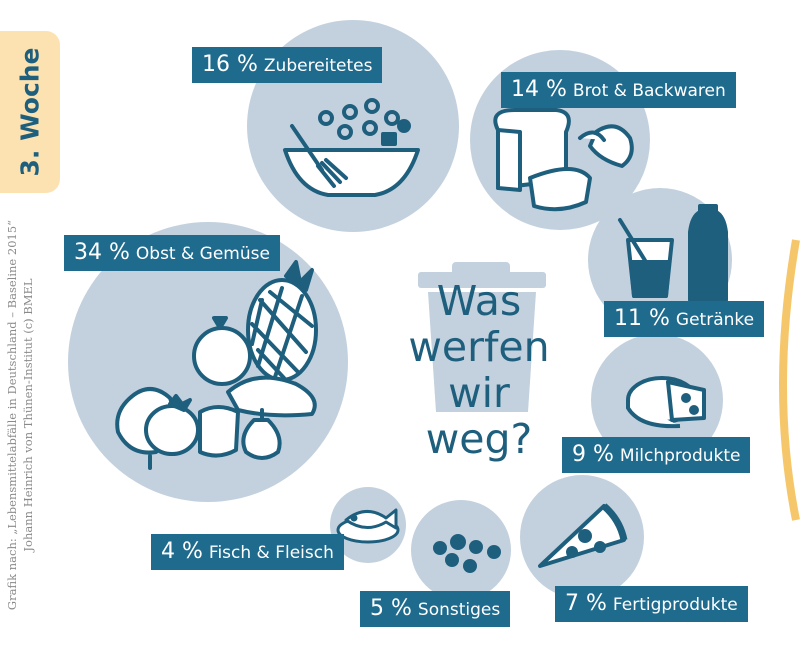 This screenshot has height=646, width=800. What do you see at coordinates (666, 402) in the screenshot?
I see `cheese-icon` at bounding box center [666, 402].